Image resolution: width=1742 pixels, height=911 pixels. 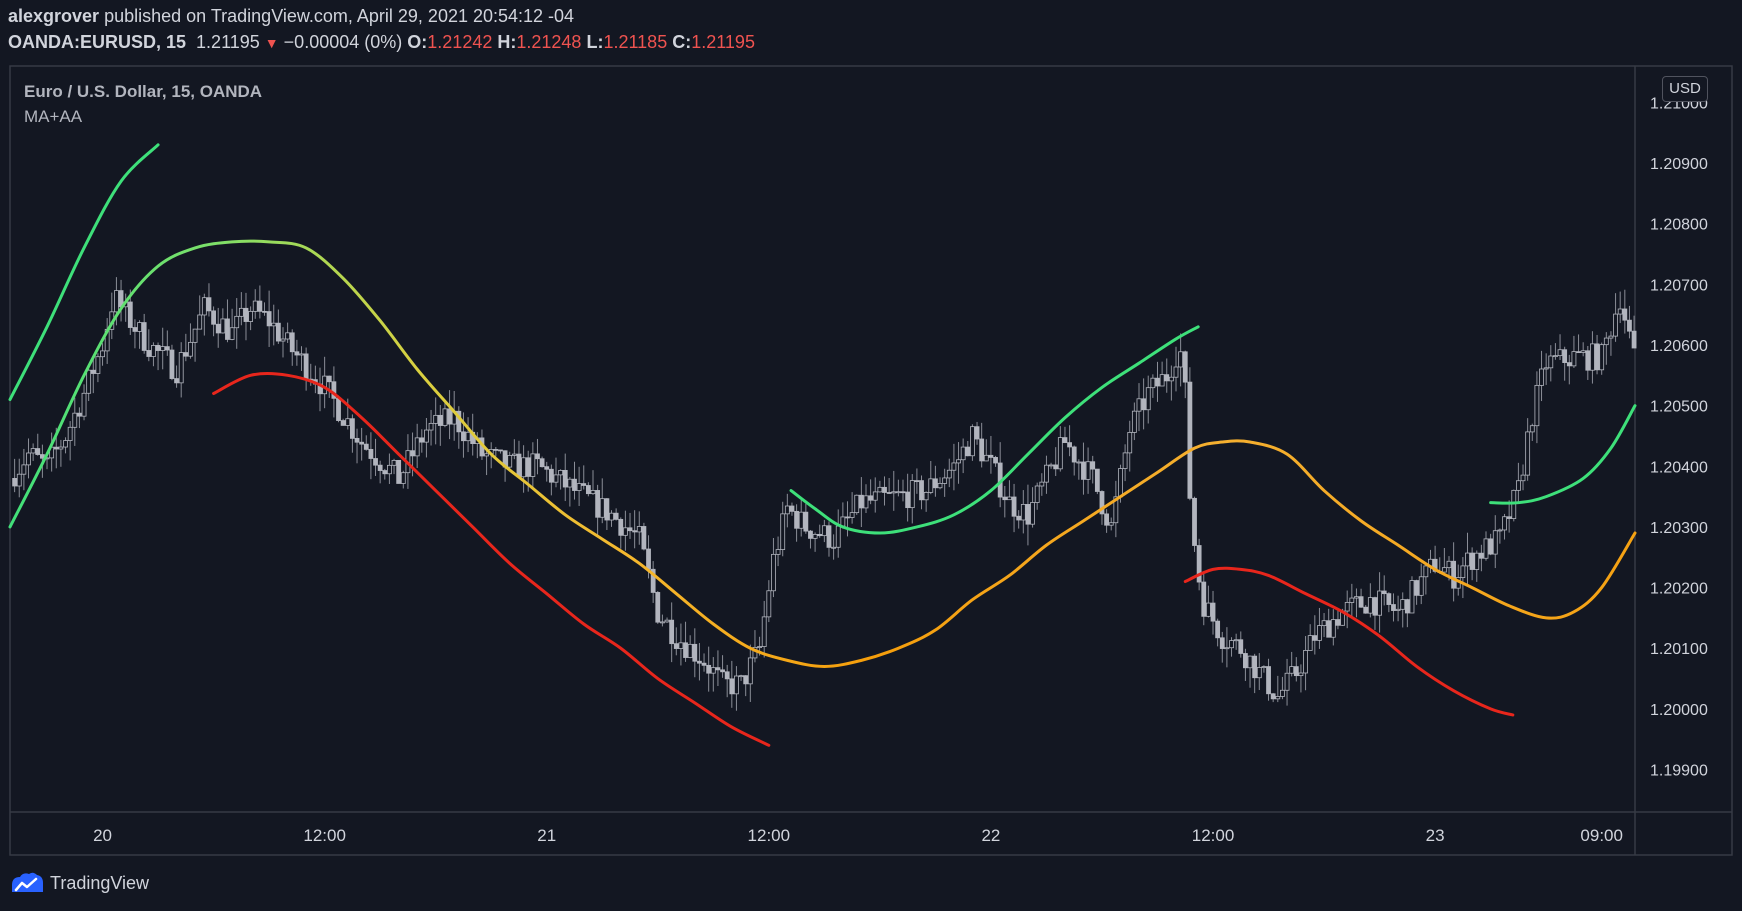 I want to click on currency-badge: USD, so click(x=1685, y=89).